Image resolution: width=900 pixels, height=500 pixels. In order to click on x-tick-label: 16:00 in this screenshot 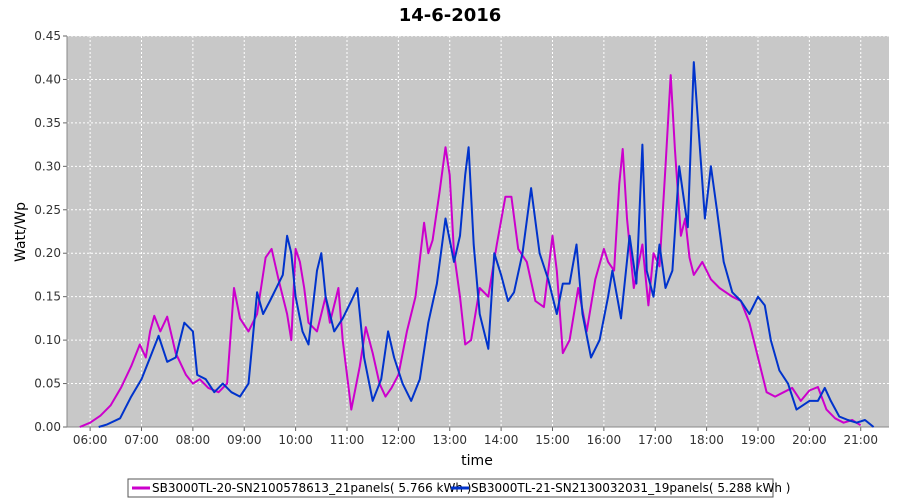, I will do `click(604, 440)`.